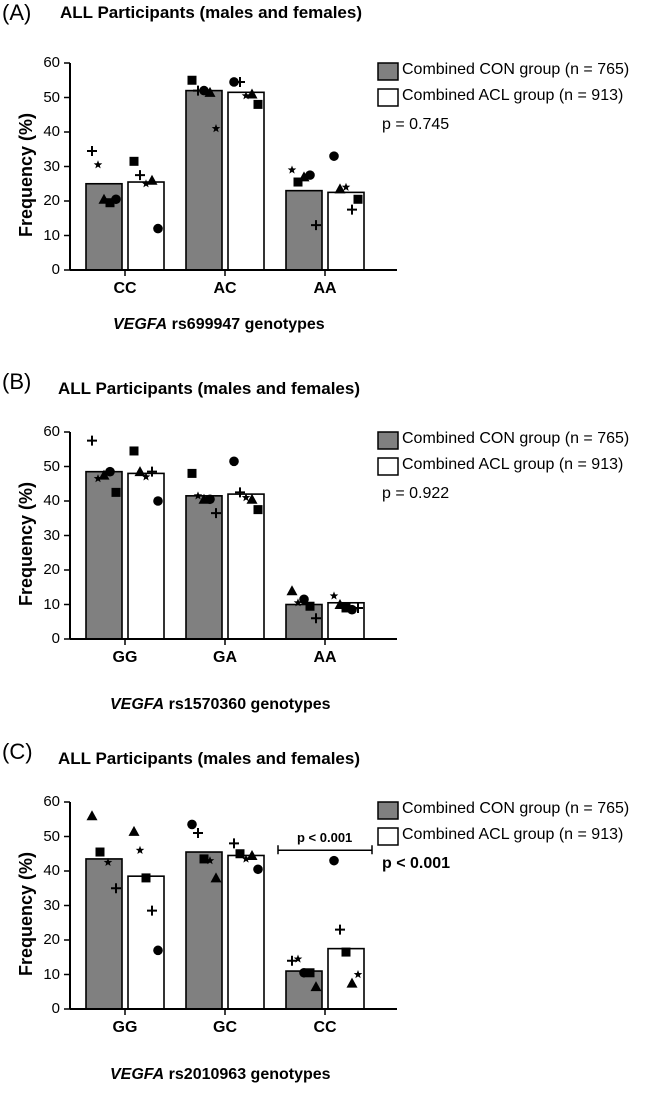 This screenshot has height=1108, width=650. Describe the element at coordinates (211, 12) in the screenshot. I see `chart-title: ALL Participants (males and females)` at that location.